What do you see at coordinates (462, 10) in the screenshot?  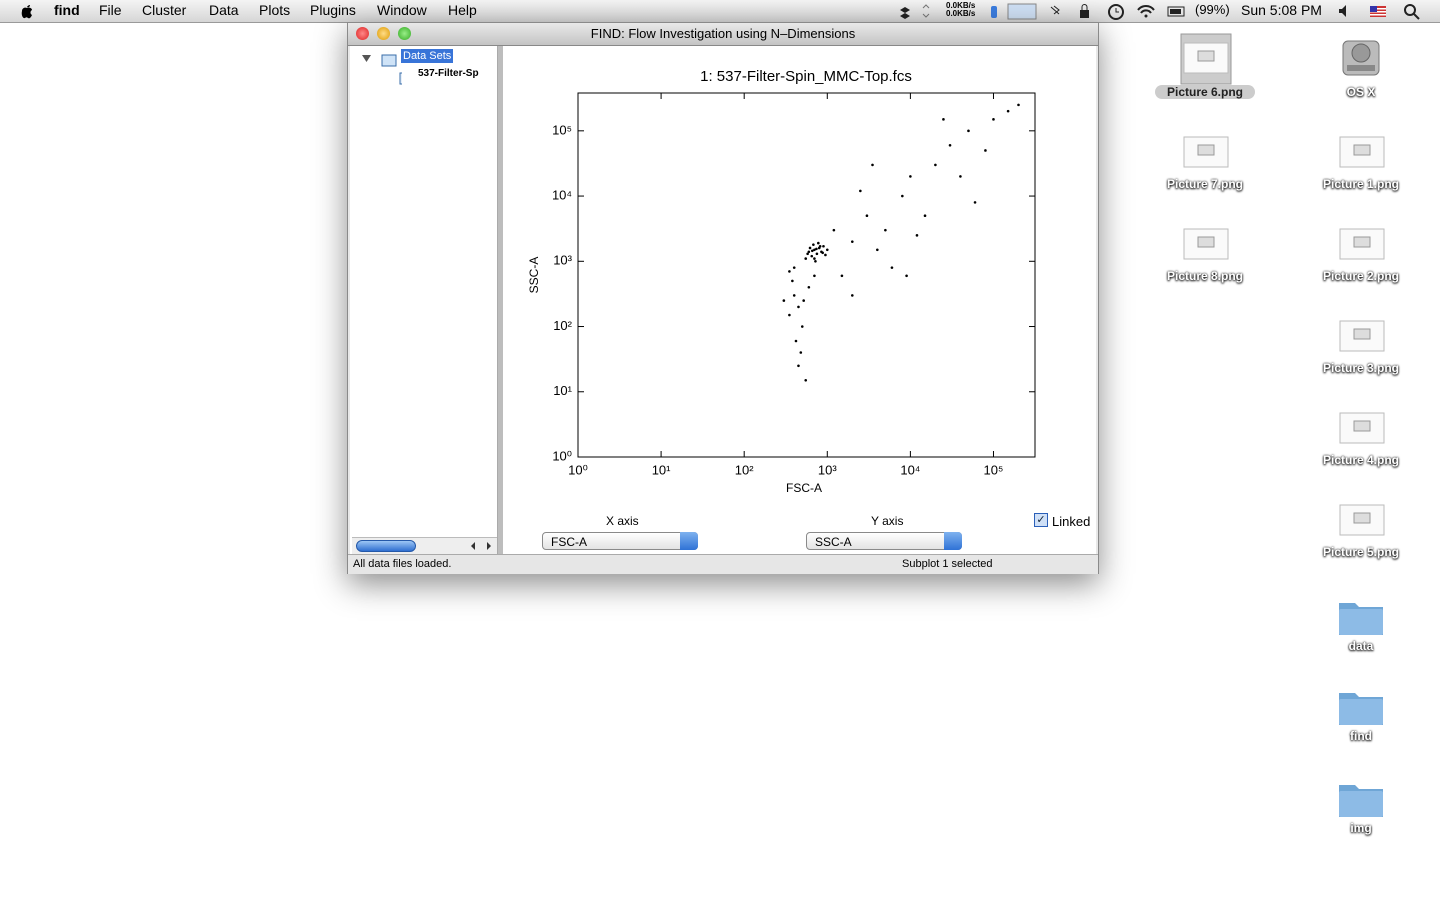 I see `menu-item: Help` at bounding box center [462, 10].